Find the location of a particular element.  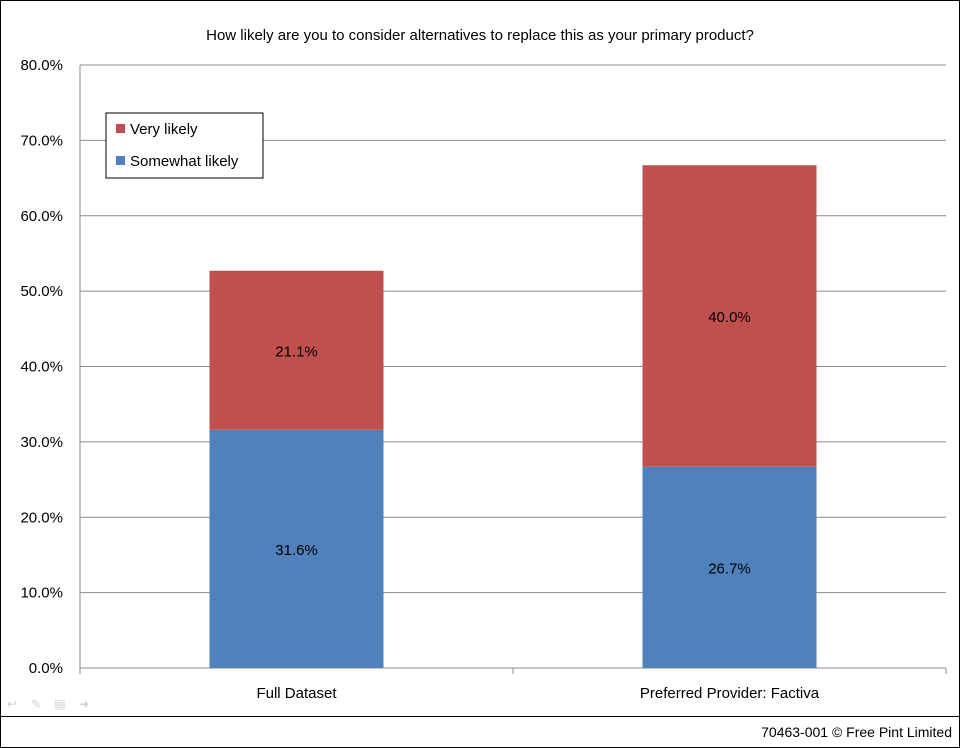

x-axis-labels: Full Dataset Preferred Provider: Factiva is located at coordinates (537, 693).